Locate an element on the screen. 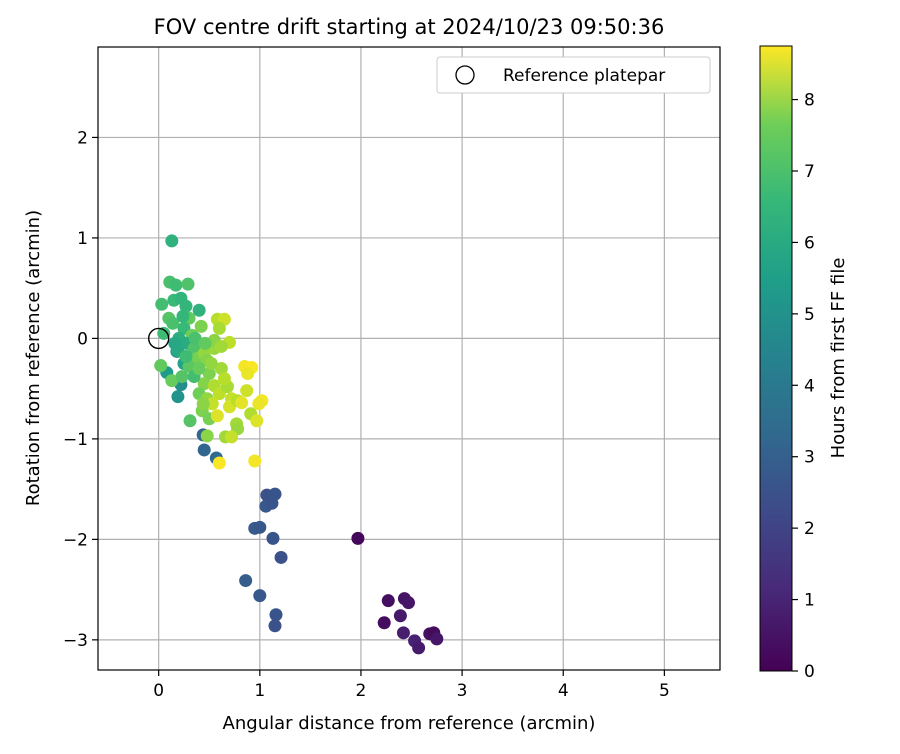  legend-box is located at coordinates (573, 75).